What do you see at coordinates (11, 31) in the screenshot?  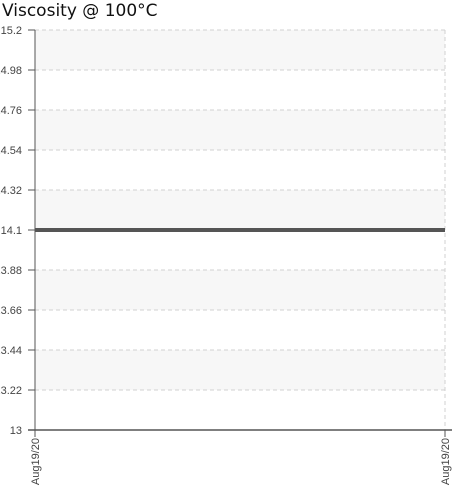 I see `y-tick-label: 15.2` at bounding box center [11, 31].